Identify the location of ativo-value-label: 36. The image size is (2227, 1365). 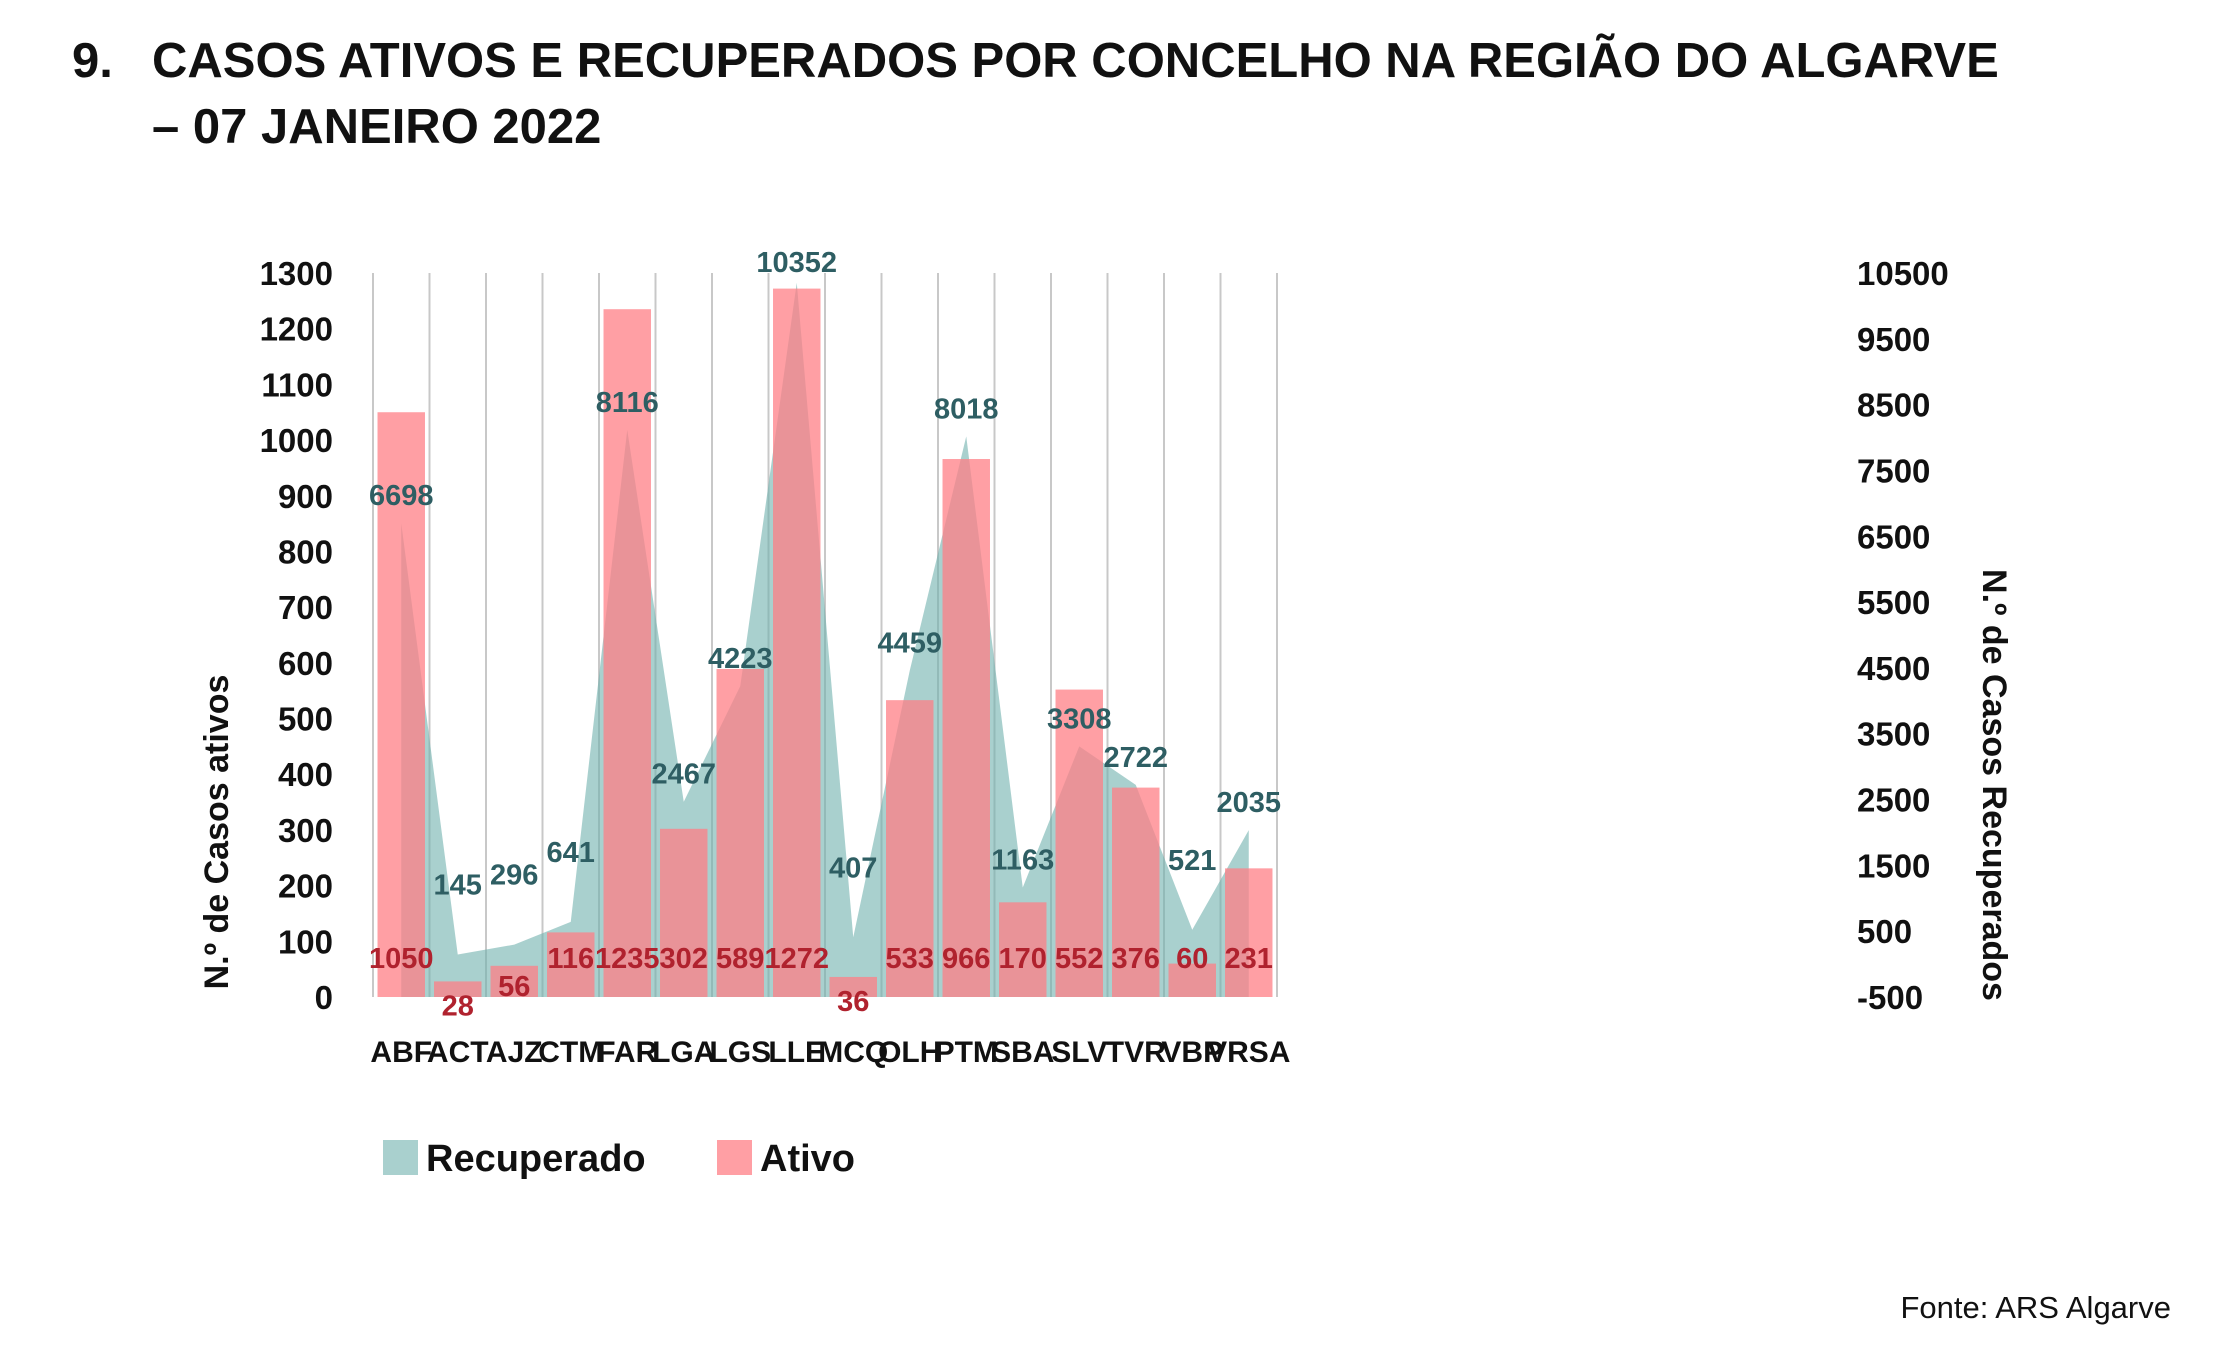
(853, 1002).